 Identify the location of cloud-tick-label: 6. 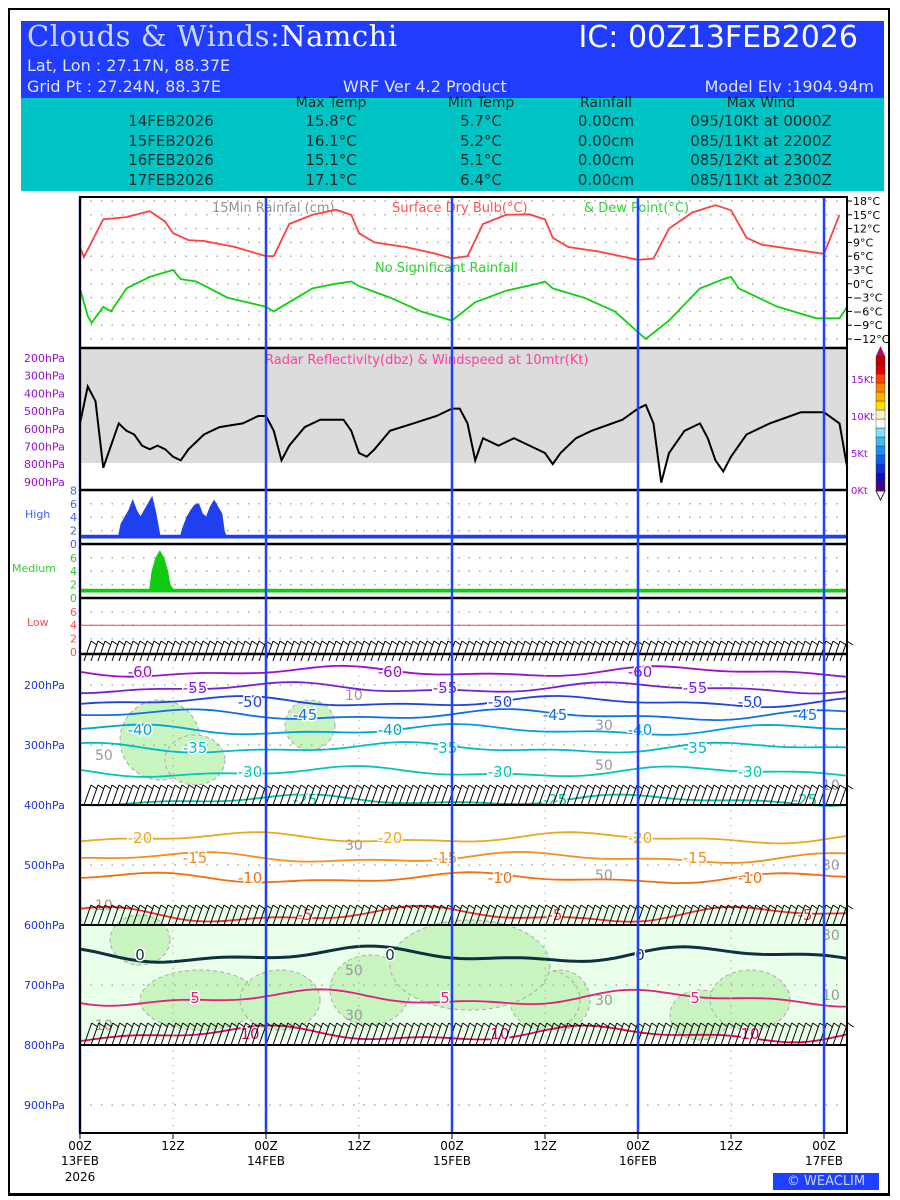
(73, 612).